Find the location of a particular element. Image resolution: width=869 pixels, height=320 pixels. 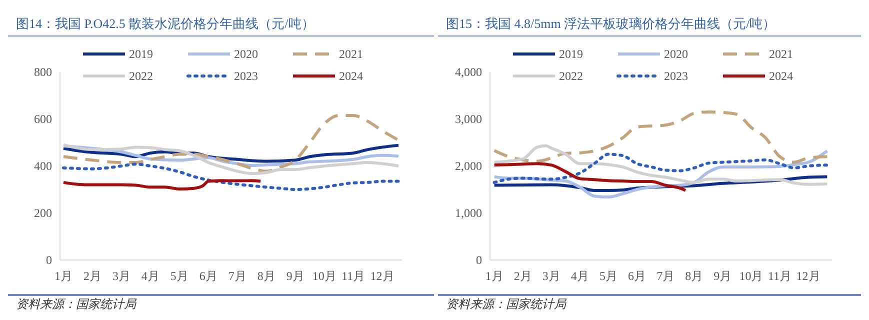

chart-title: 图15：我国 4.8/5mm 浮法平板玻璃价格分年曲线（元/吨） is located at coordinates (611, 23).